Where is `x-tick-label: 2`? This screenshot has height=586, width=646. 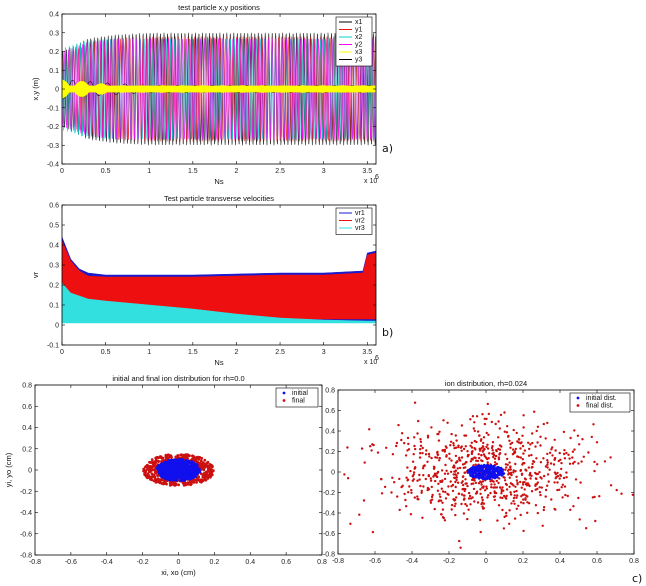
x-tick-label: 2 is located at coordinates (236, 352).